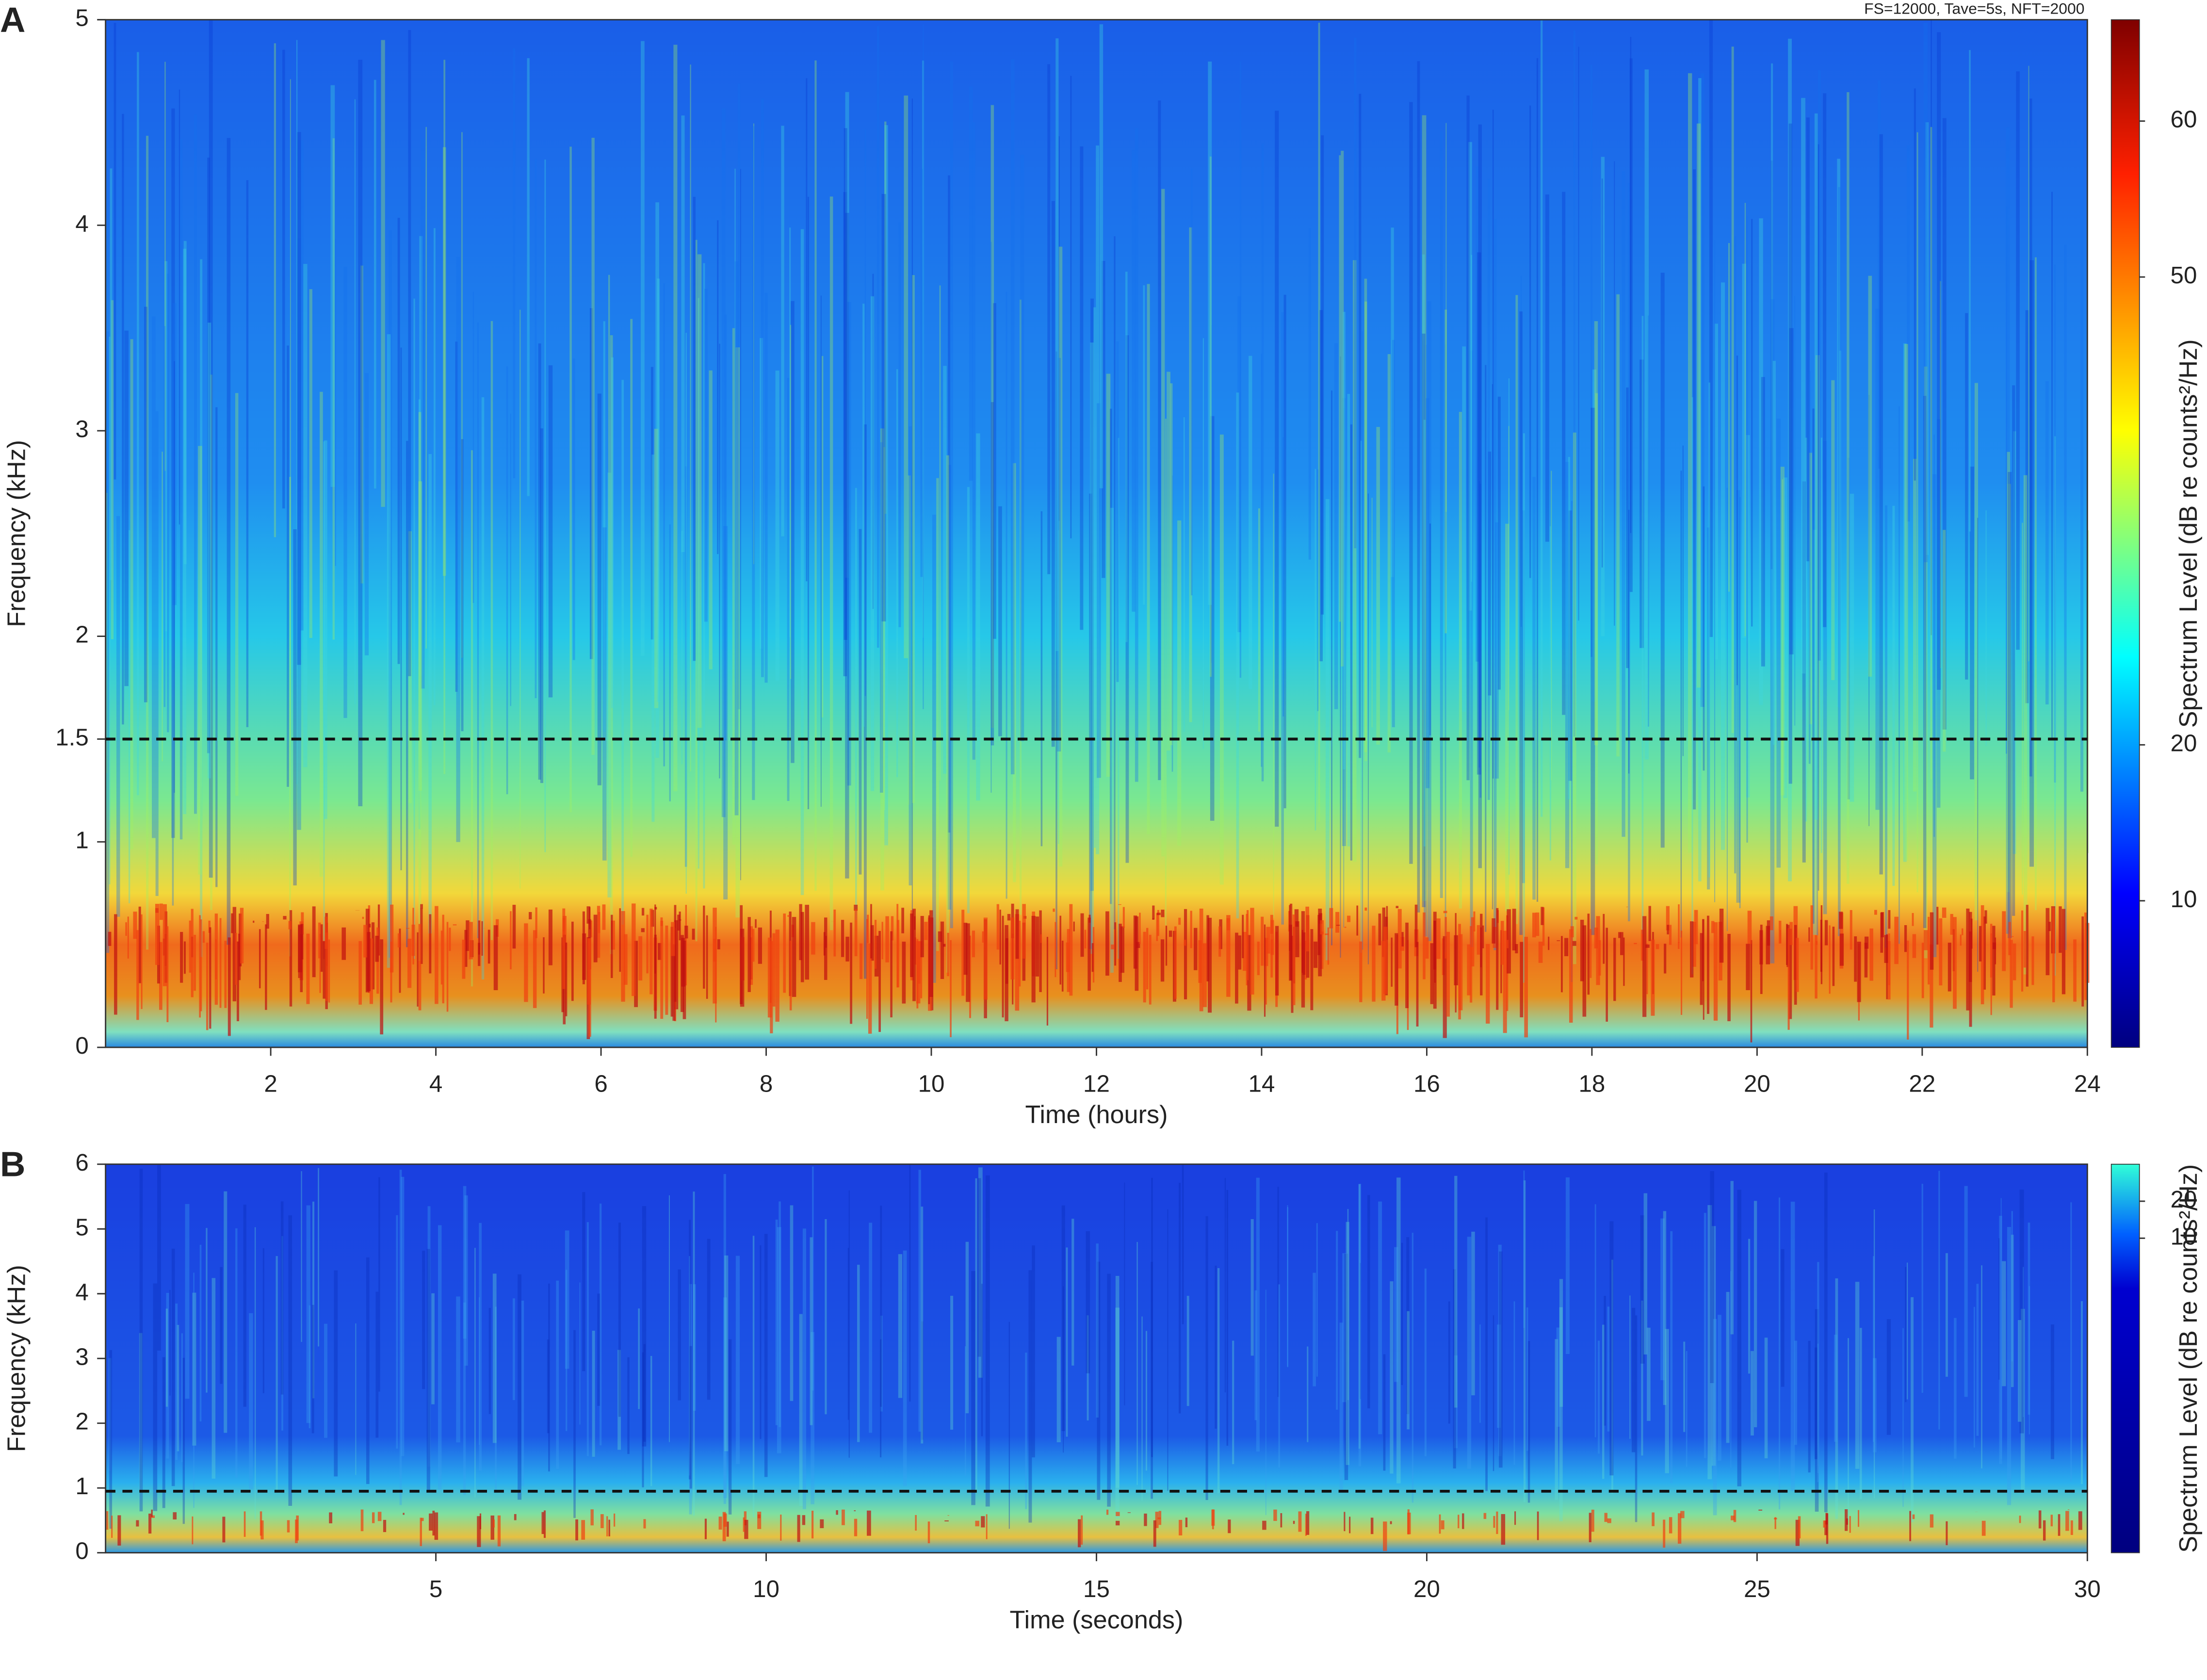 The height and width of the screenshot is (1680, 2207). Describe the element at coordinates (17, 533) in the screenshot. I see `y-axis-label: Frequency (kHz)` at that location.